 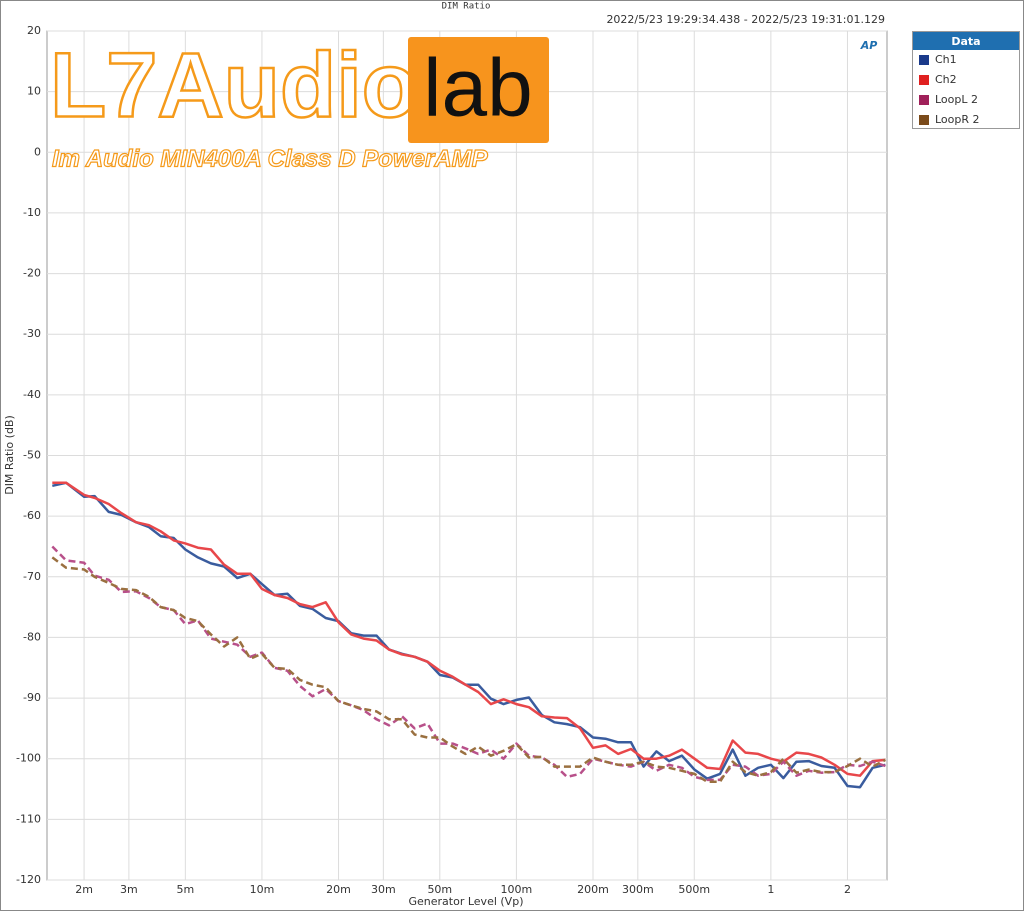 I want to click on legend-label: Ch2, so click(x=946, y=79).